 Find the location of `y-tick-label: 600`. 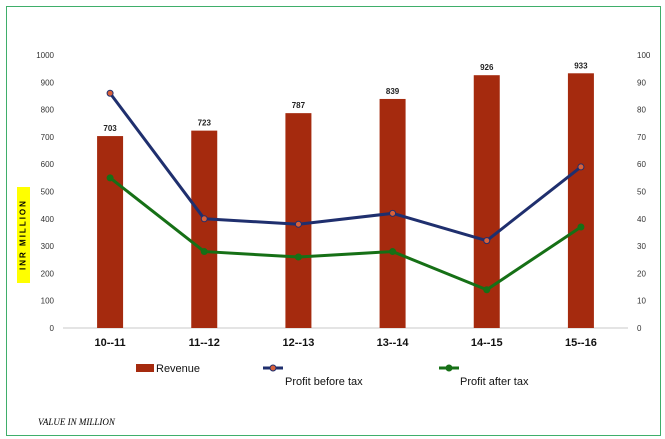

y-tick-label: 600 is located at coordinates (48, 164).